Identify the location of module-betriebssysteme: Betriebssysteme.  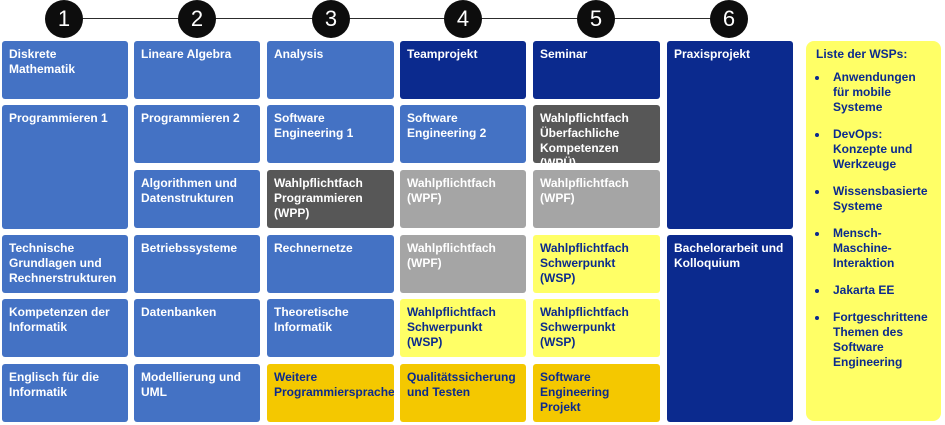
(197, 264).